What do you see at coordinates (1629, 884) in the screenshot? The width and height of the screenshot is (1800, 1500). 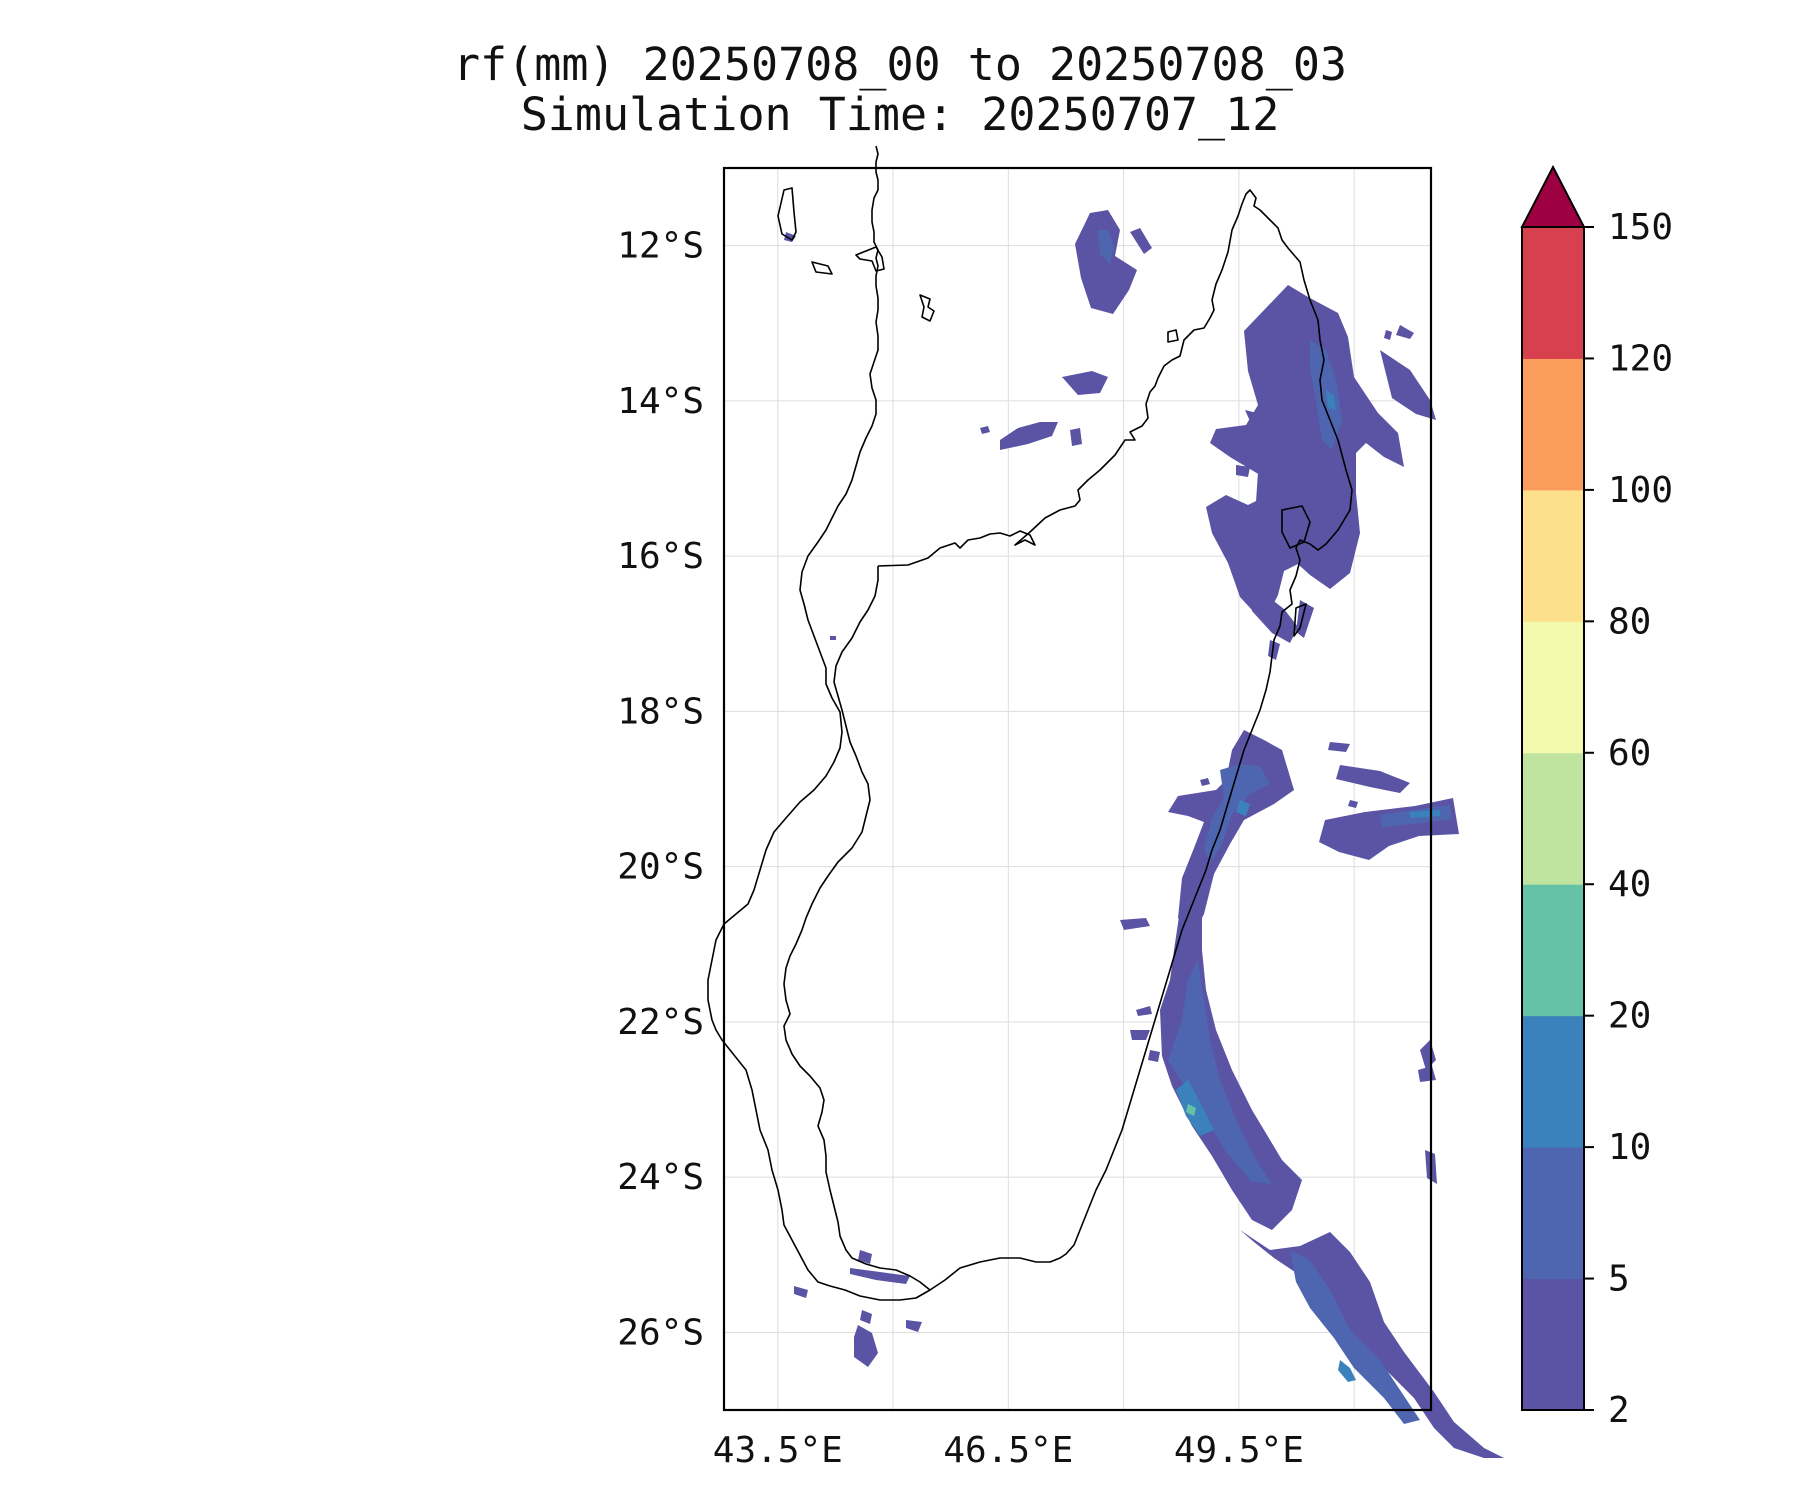 I see `colorbar-tick-label: 40` at bounding box center [1629, 884].